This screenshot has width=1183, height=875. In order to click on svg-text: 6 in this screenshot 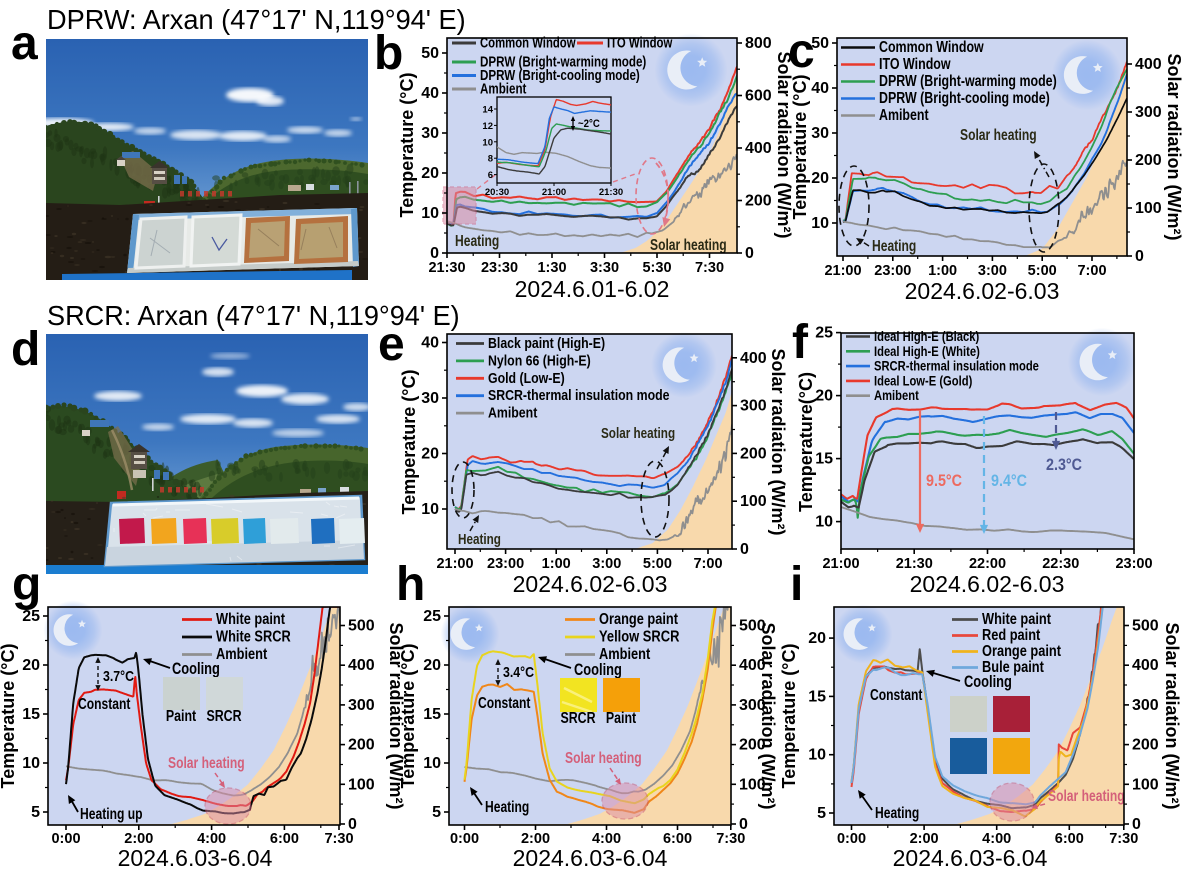, I will do `click(490, 175)`.